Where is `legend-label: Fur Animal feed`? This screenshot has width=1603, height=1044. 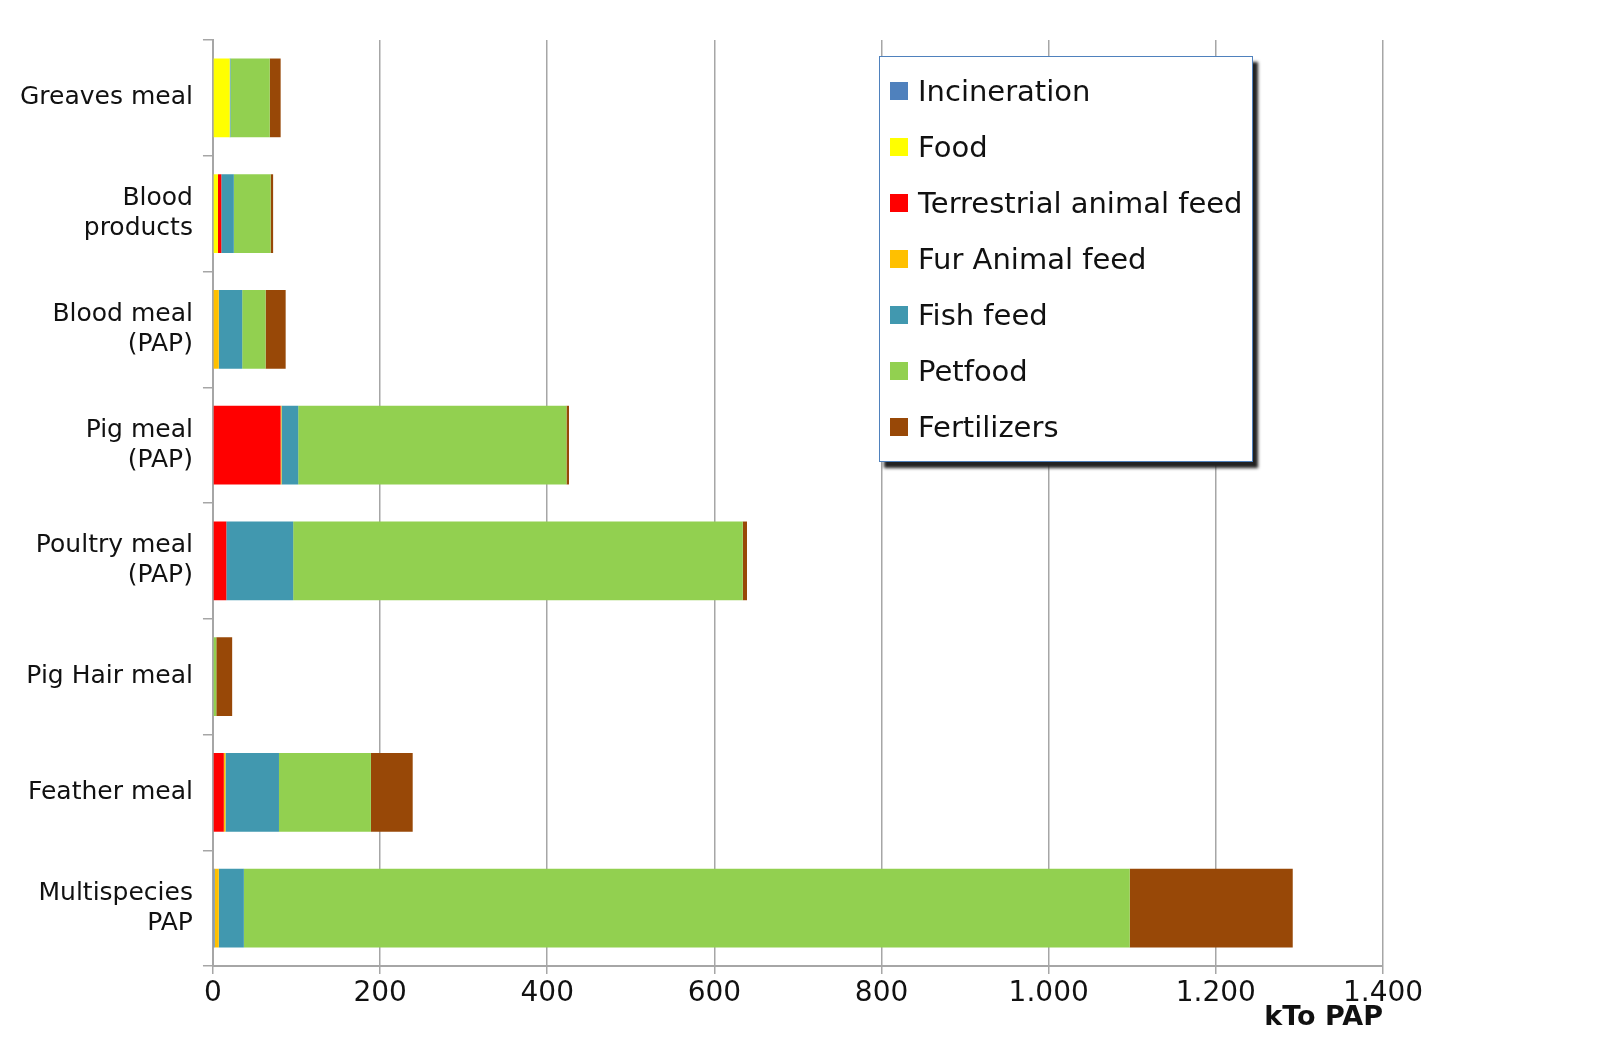 legend-label: Fur Animal feed is located at coordinates (1032, 259).